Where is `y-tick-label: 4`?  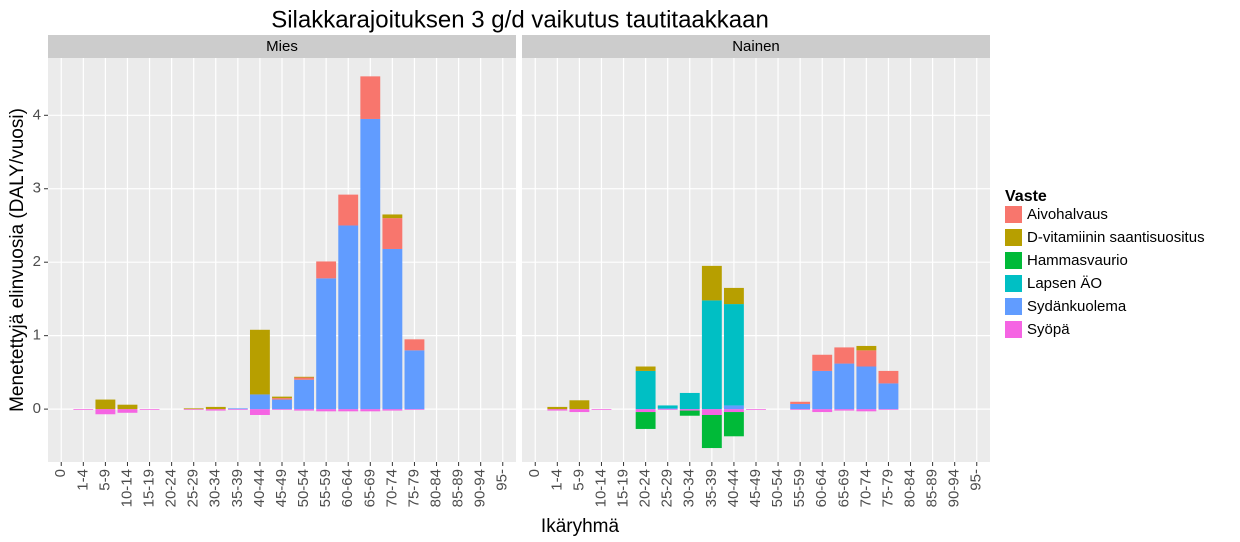
y-tick-label: 4 is located at coordinates (37, 114).